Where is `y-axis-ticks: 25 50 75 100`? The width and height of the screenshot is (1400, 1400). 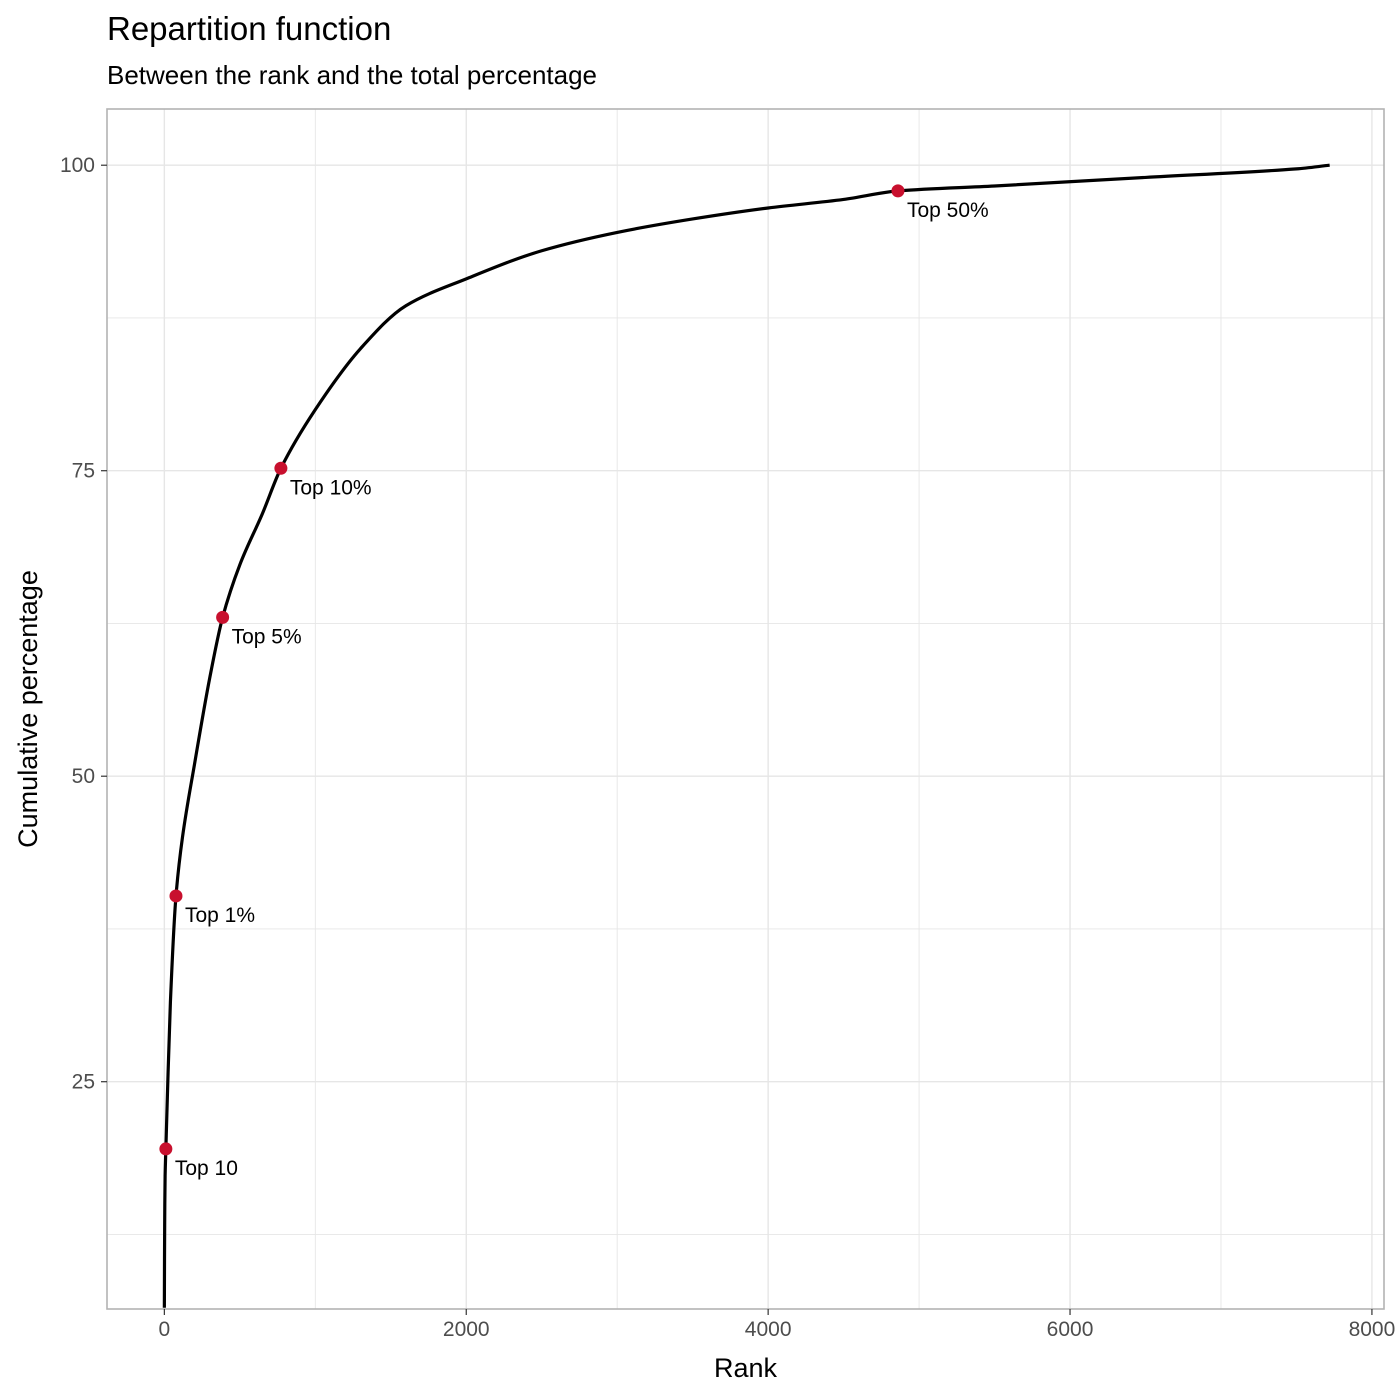
y-axis-ticks: 25 50 75 100 is located at coordinates (83, 624).